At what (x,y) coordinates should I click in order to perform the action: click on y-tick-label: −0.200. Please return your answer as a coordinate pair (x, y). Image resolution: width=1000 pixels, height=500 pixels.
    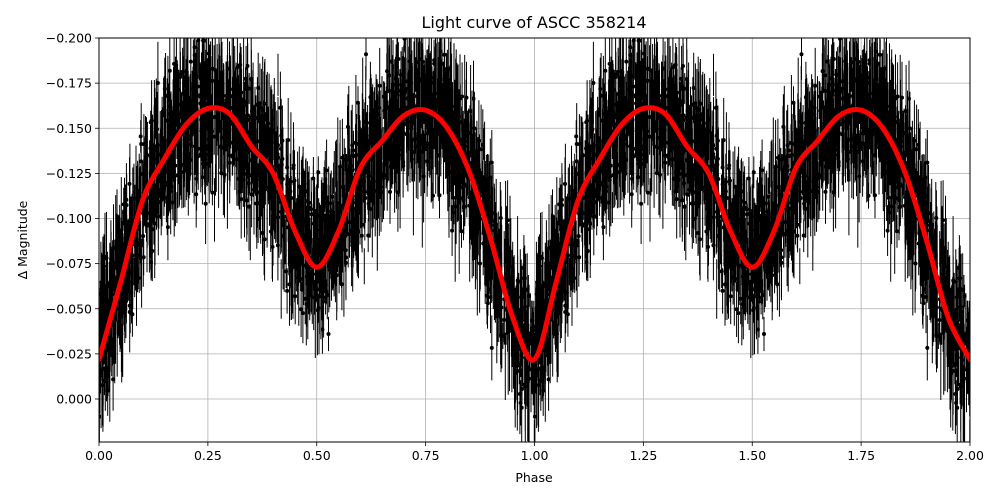
    Looking at the image, I should click on (69, 38).